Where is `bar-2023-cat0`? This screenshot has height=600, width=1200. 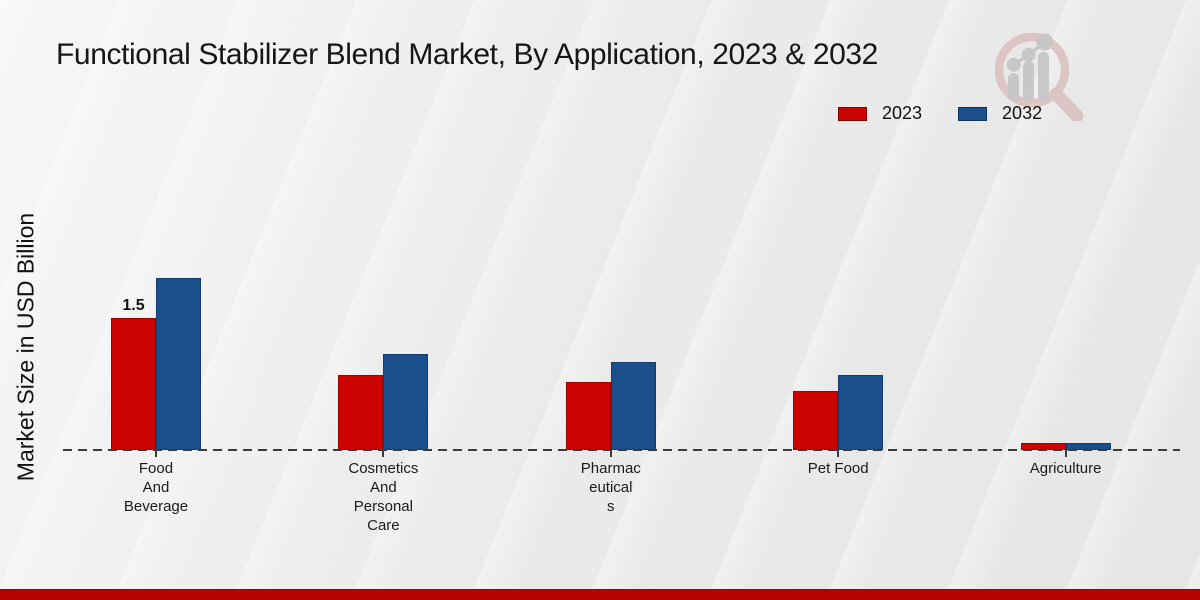
bar-2023-cat0 is located at coordinates (133, 384).